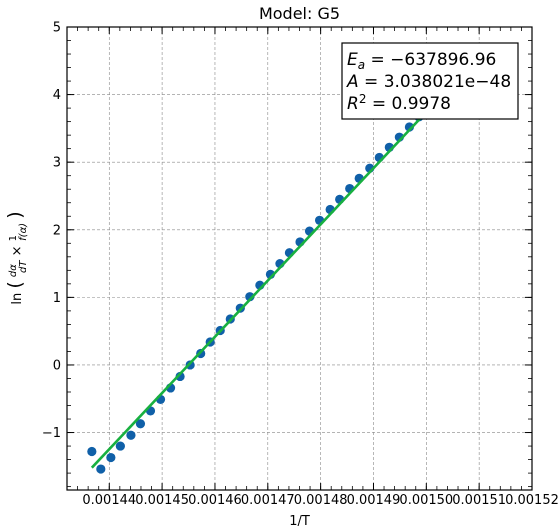 This screenshot has width=558, height=532. I want to click on x-tick-label: 0.00145, so click(162, 500).